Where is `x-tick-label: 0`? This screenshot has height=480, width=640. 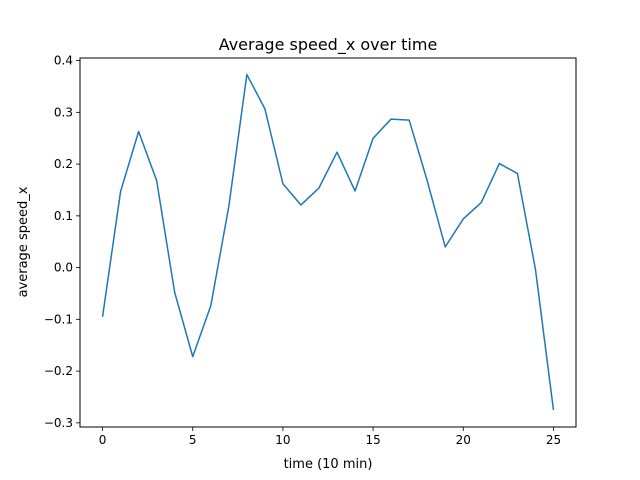
x-tick-label: 0 is located at coordinates (103, 440).